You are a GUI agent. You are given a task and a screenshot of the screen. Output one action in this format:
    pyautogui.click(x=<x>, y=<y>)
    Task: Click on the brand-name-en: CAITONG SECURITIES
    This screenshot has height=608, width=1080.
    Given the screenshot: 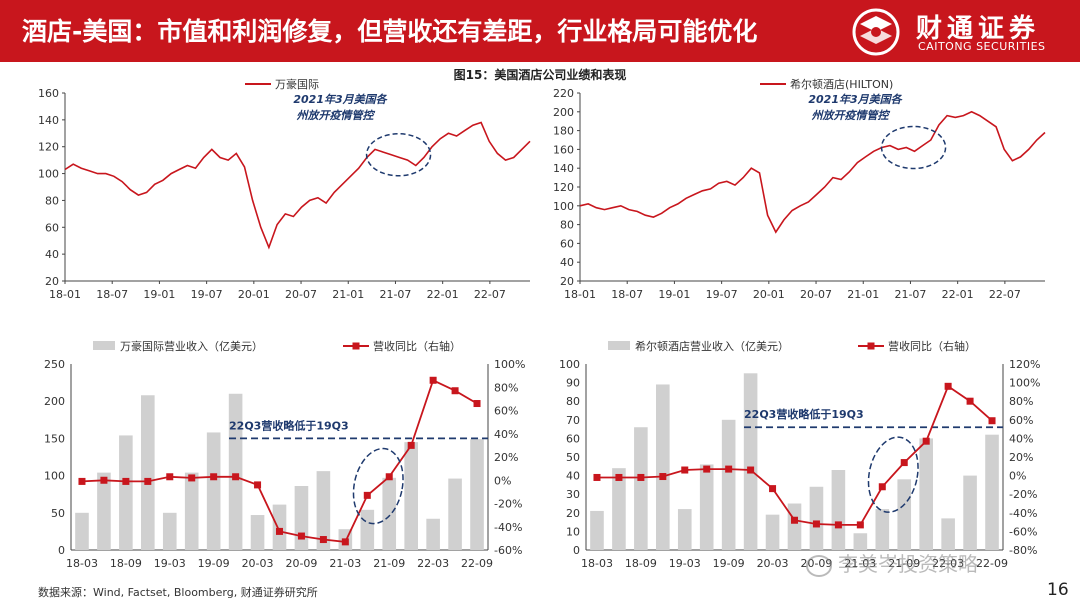 What is the action you would take?
    pyautogui.click(x=982, y=46)
    